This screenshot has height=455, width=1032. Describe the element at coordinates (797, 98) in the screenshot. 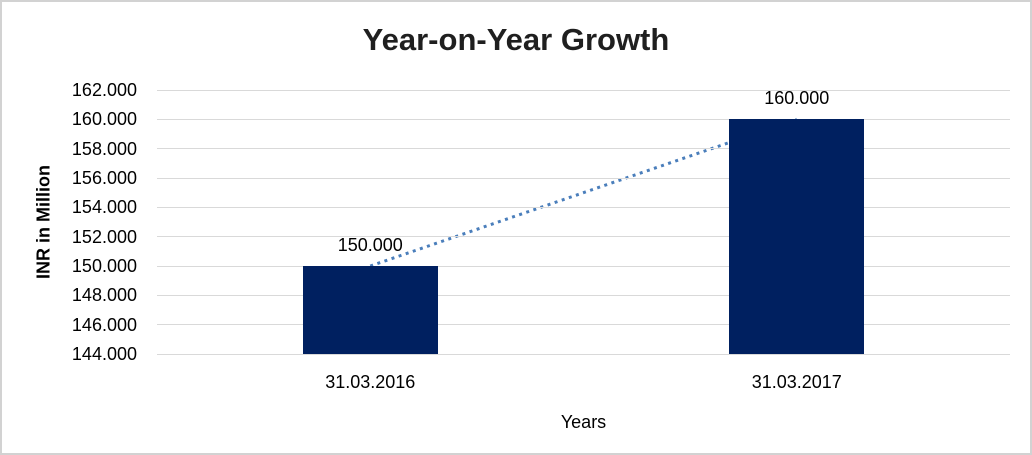

I see `bar-value-label: 160.000` at that location.